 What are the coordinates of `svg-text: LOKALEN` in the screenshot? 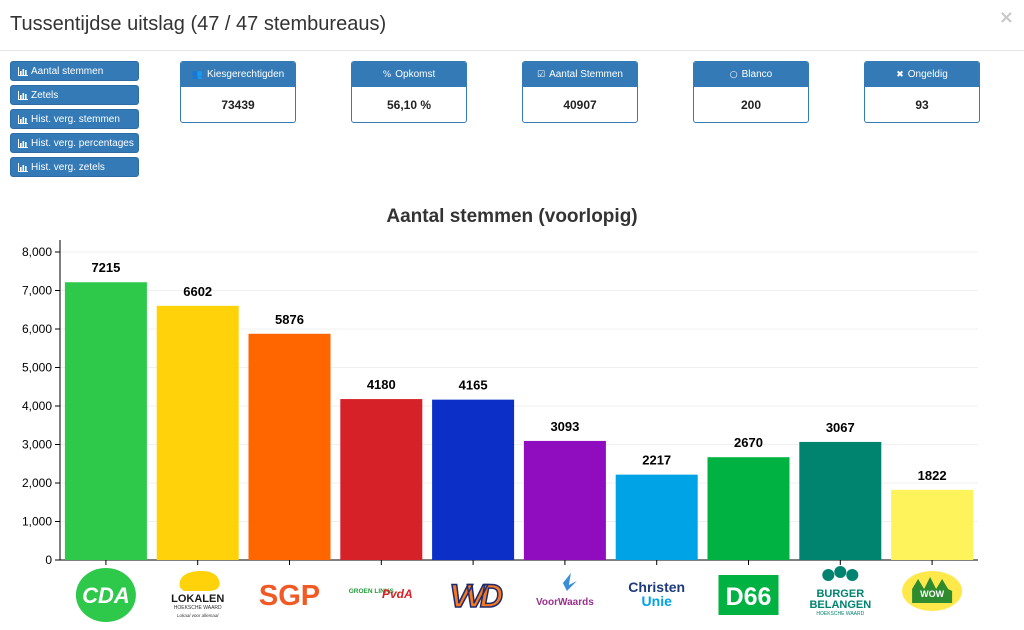 It's located at (197, 599).